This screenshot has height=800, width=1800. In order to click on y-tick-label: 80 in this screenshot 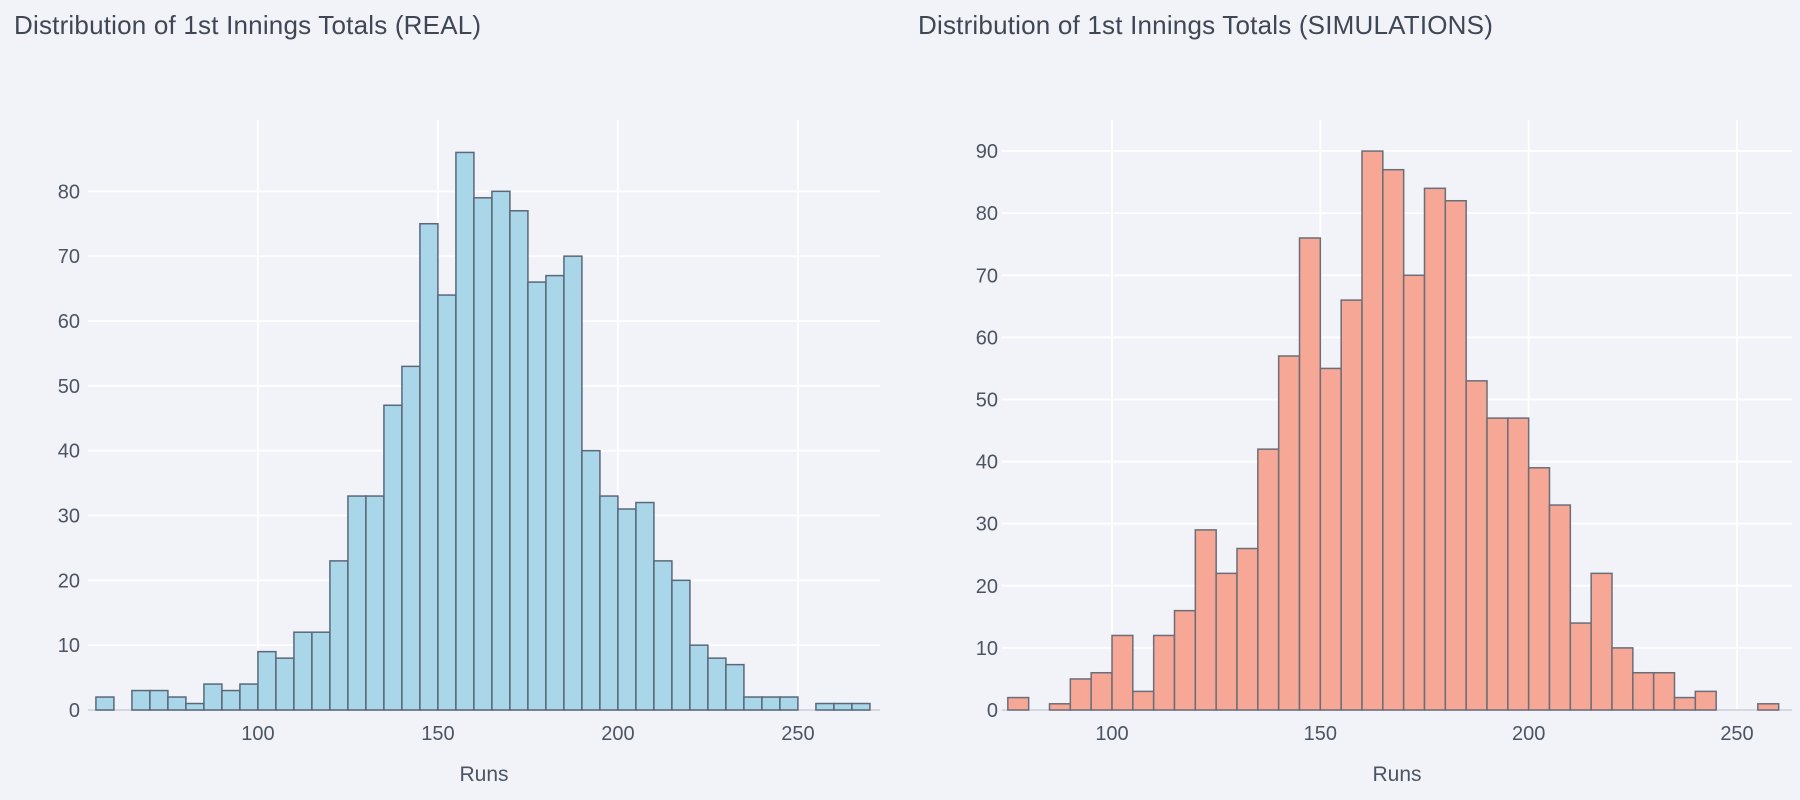, I will do `click(69, 192)`.